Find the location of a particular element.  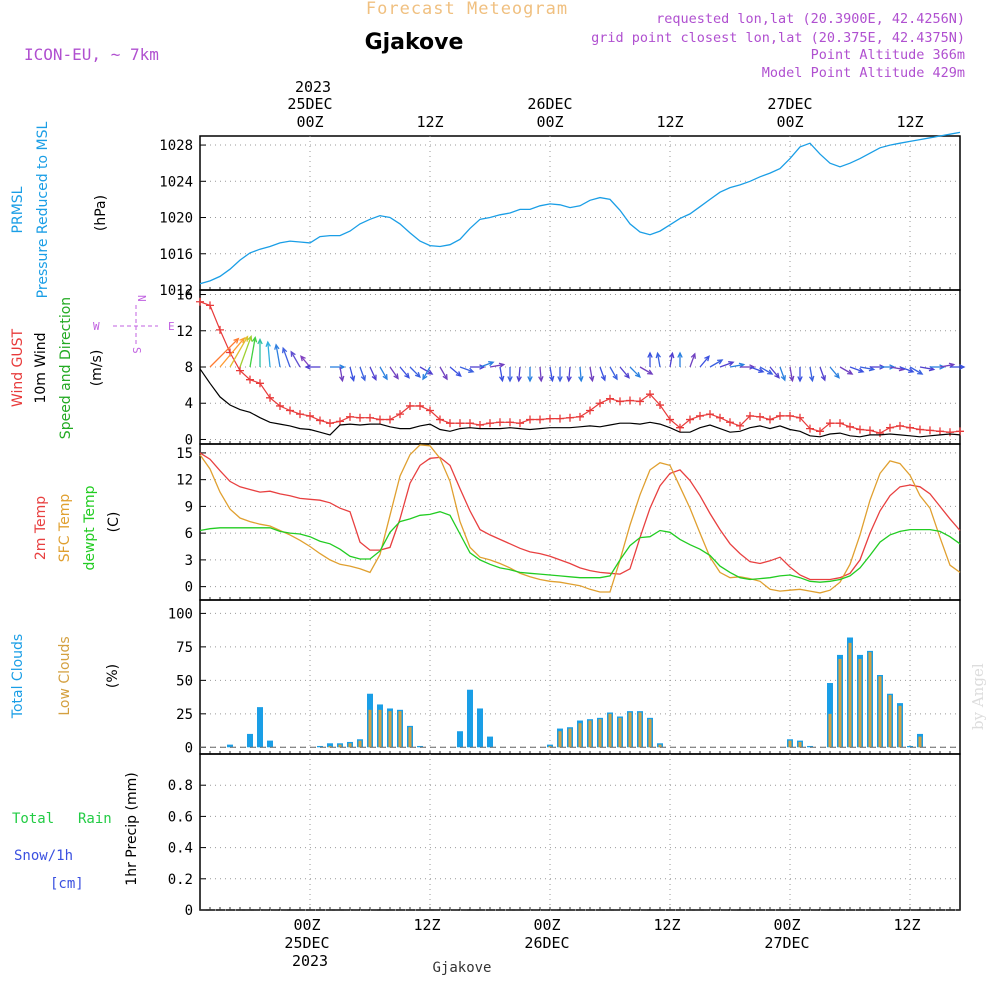

total-clouds-label: Total Clouds is located at coordinates (18, 676).